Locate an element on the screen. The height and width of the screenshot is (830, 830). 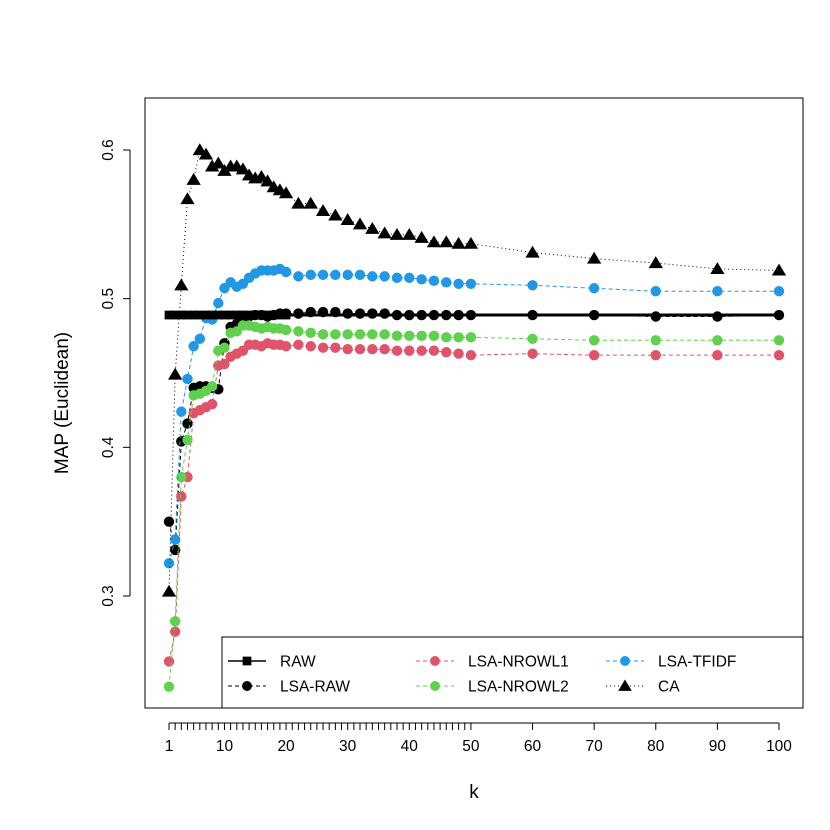
legend-item-lsa-tfidf: LSA-TFIDF is located at coordinates (671, 662).